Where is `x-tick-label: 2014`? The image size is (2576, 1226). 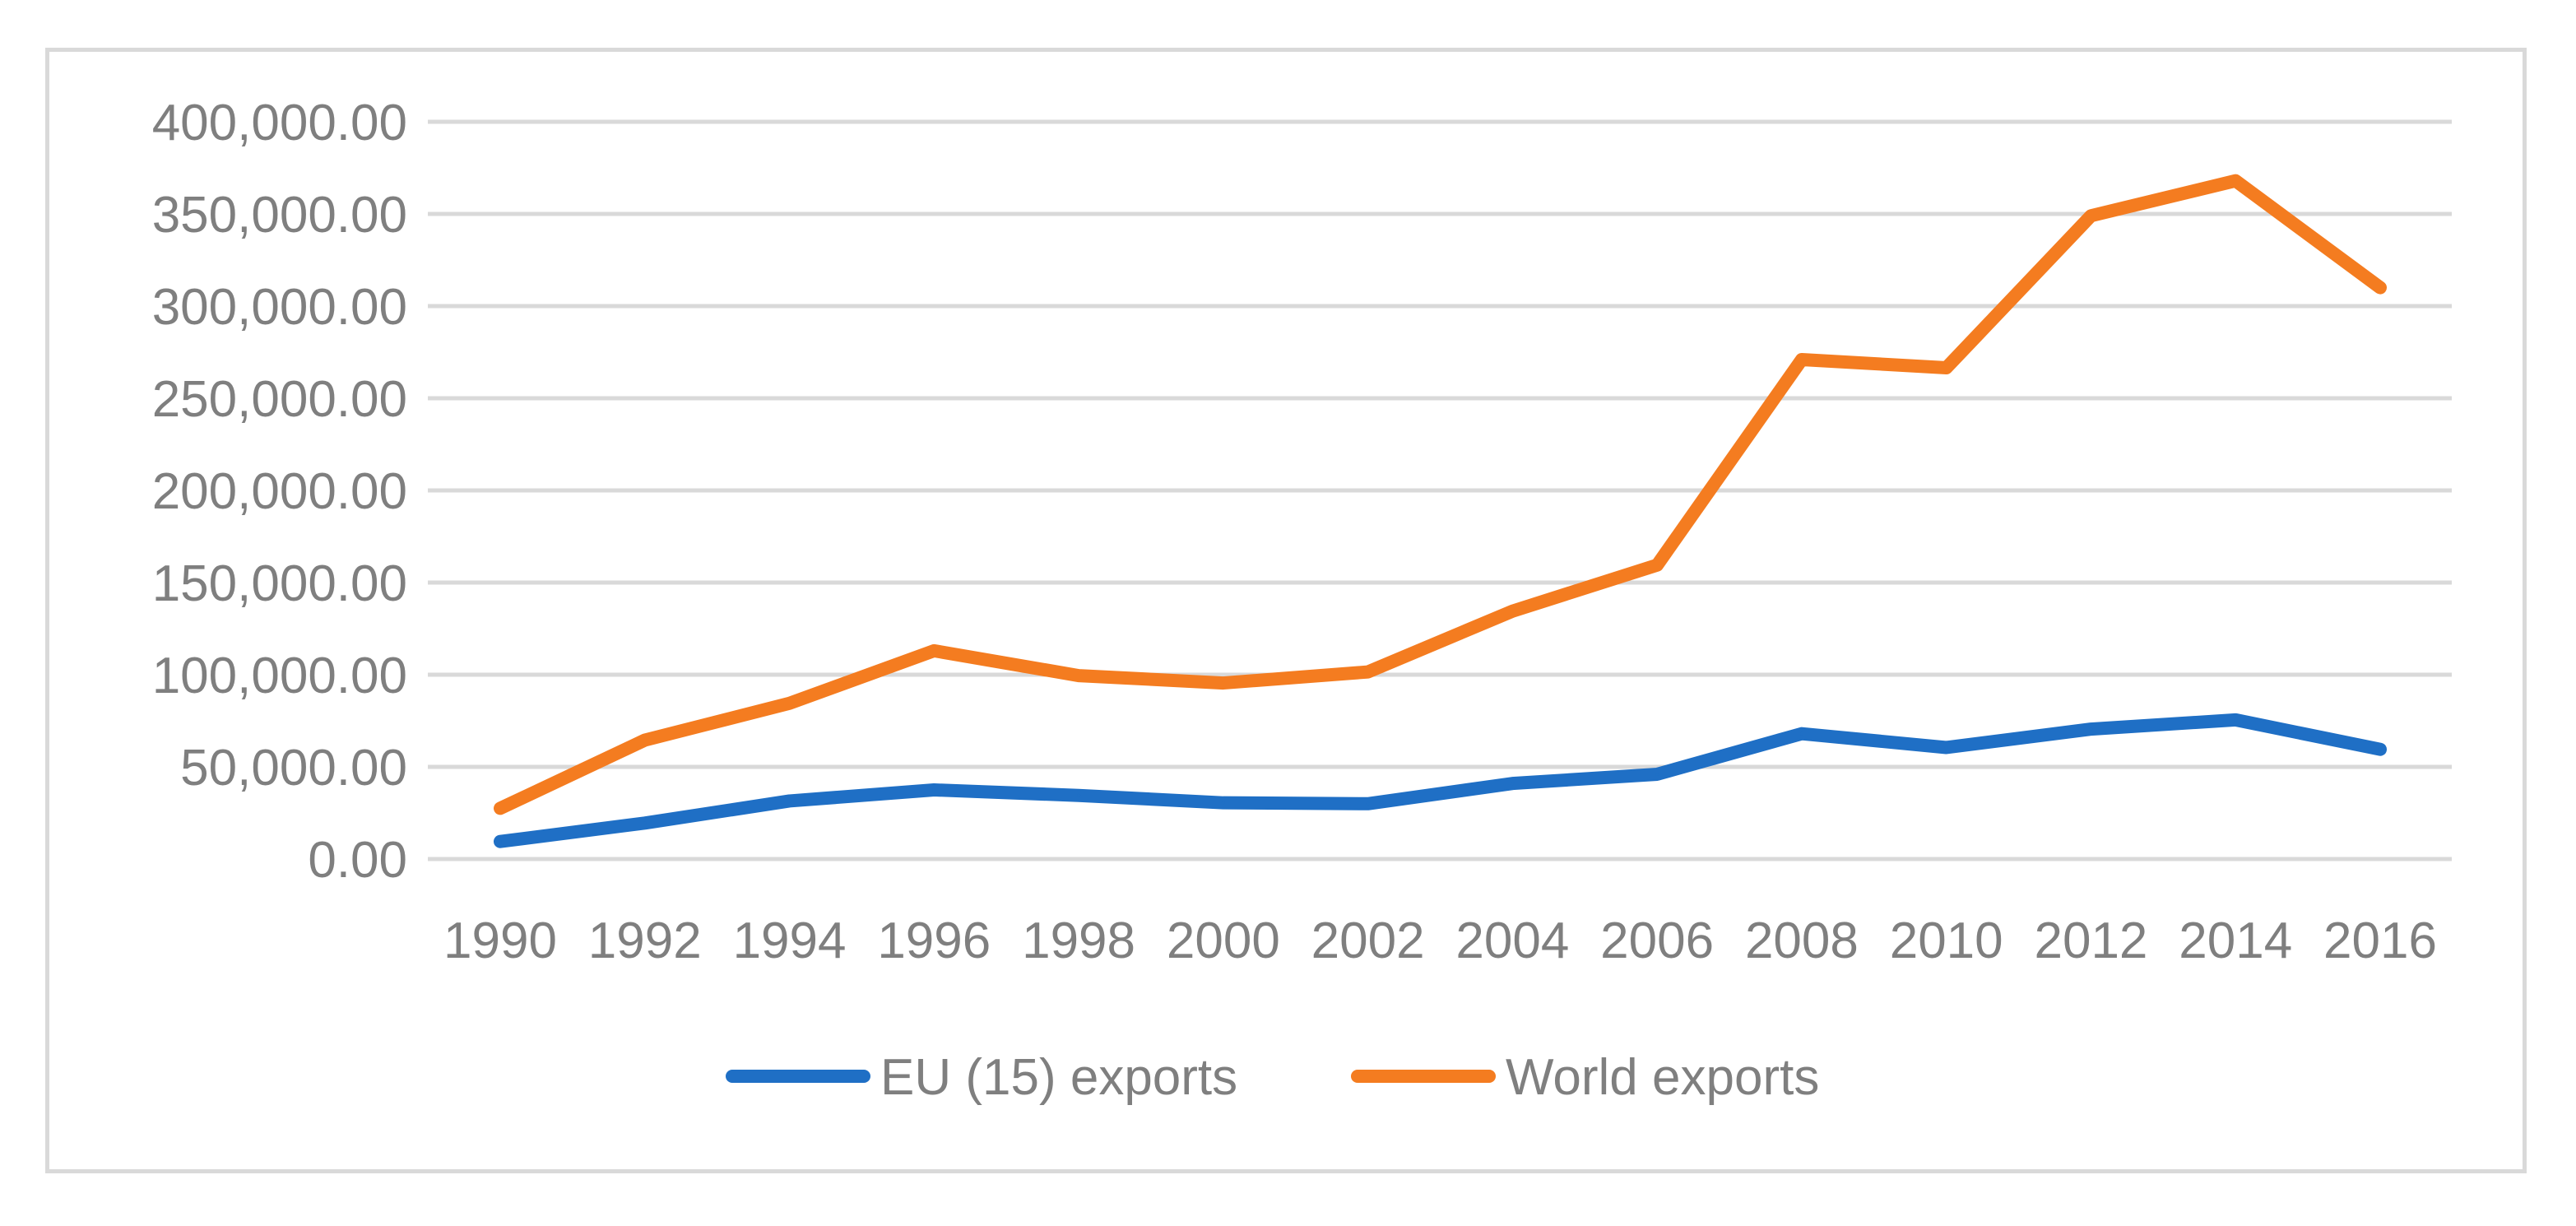
x-tick-label: 2014 is located at coordinates (2236, 941).